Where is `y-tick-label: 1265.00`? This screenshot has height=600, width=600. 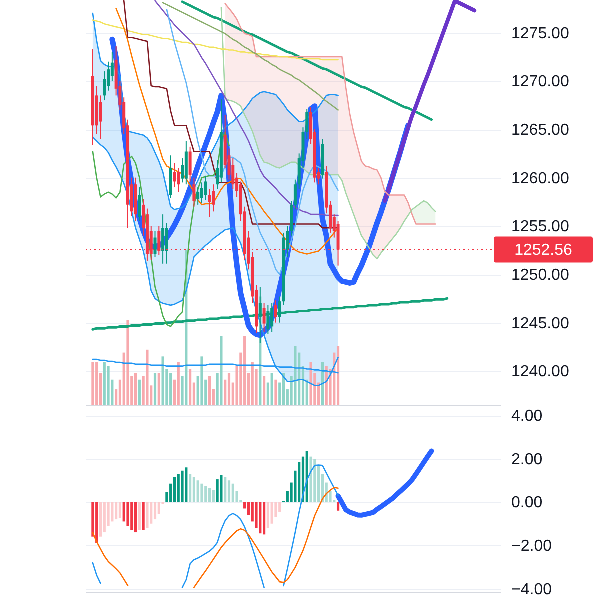
y-tick-label: 1265.00 is located at coordinates (541, 131).